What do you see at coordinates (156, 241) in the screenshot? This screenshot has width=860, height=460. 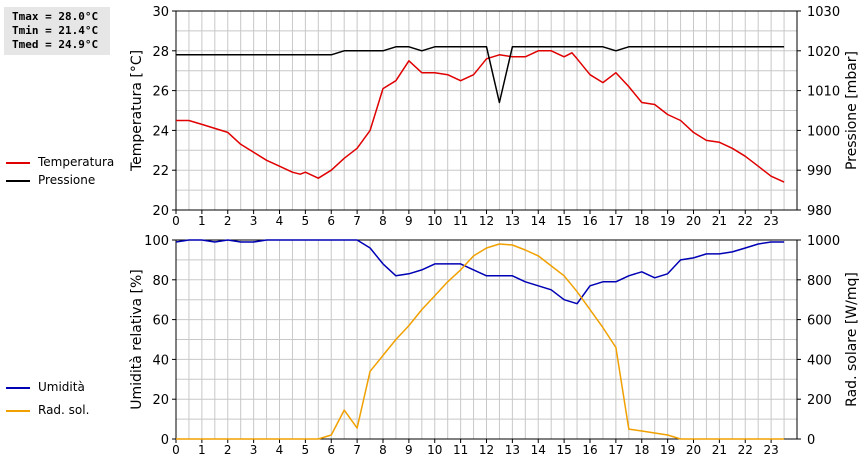 I see `bottom-y-tick-label: 100` at bounding box center [156, 241].